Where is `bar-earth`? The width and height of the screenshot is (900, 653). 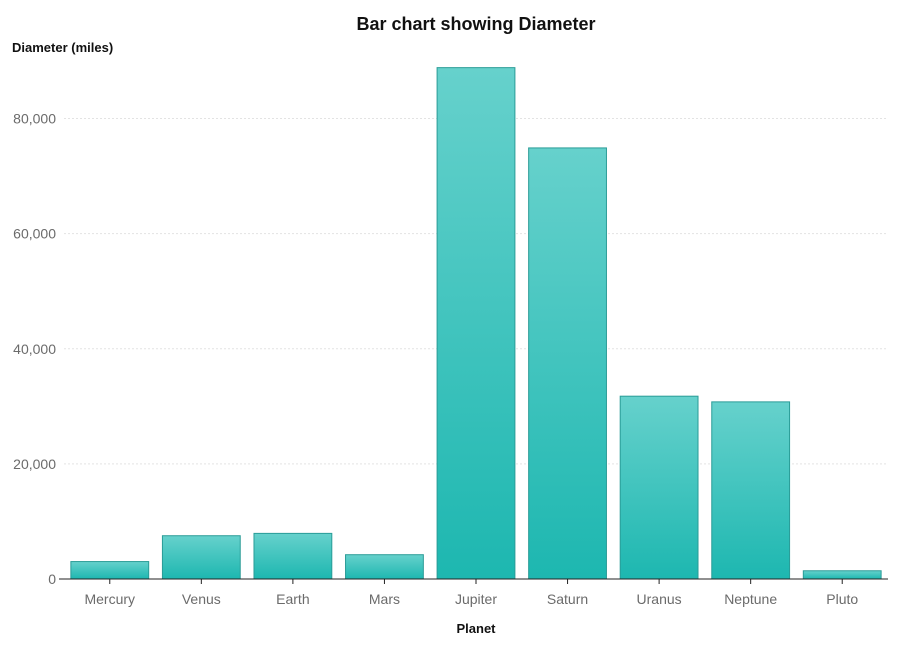
bar-earth is located at coordinates (293, 556).